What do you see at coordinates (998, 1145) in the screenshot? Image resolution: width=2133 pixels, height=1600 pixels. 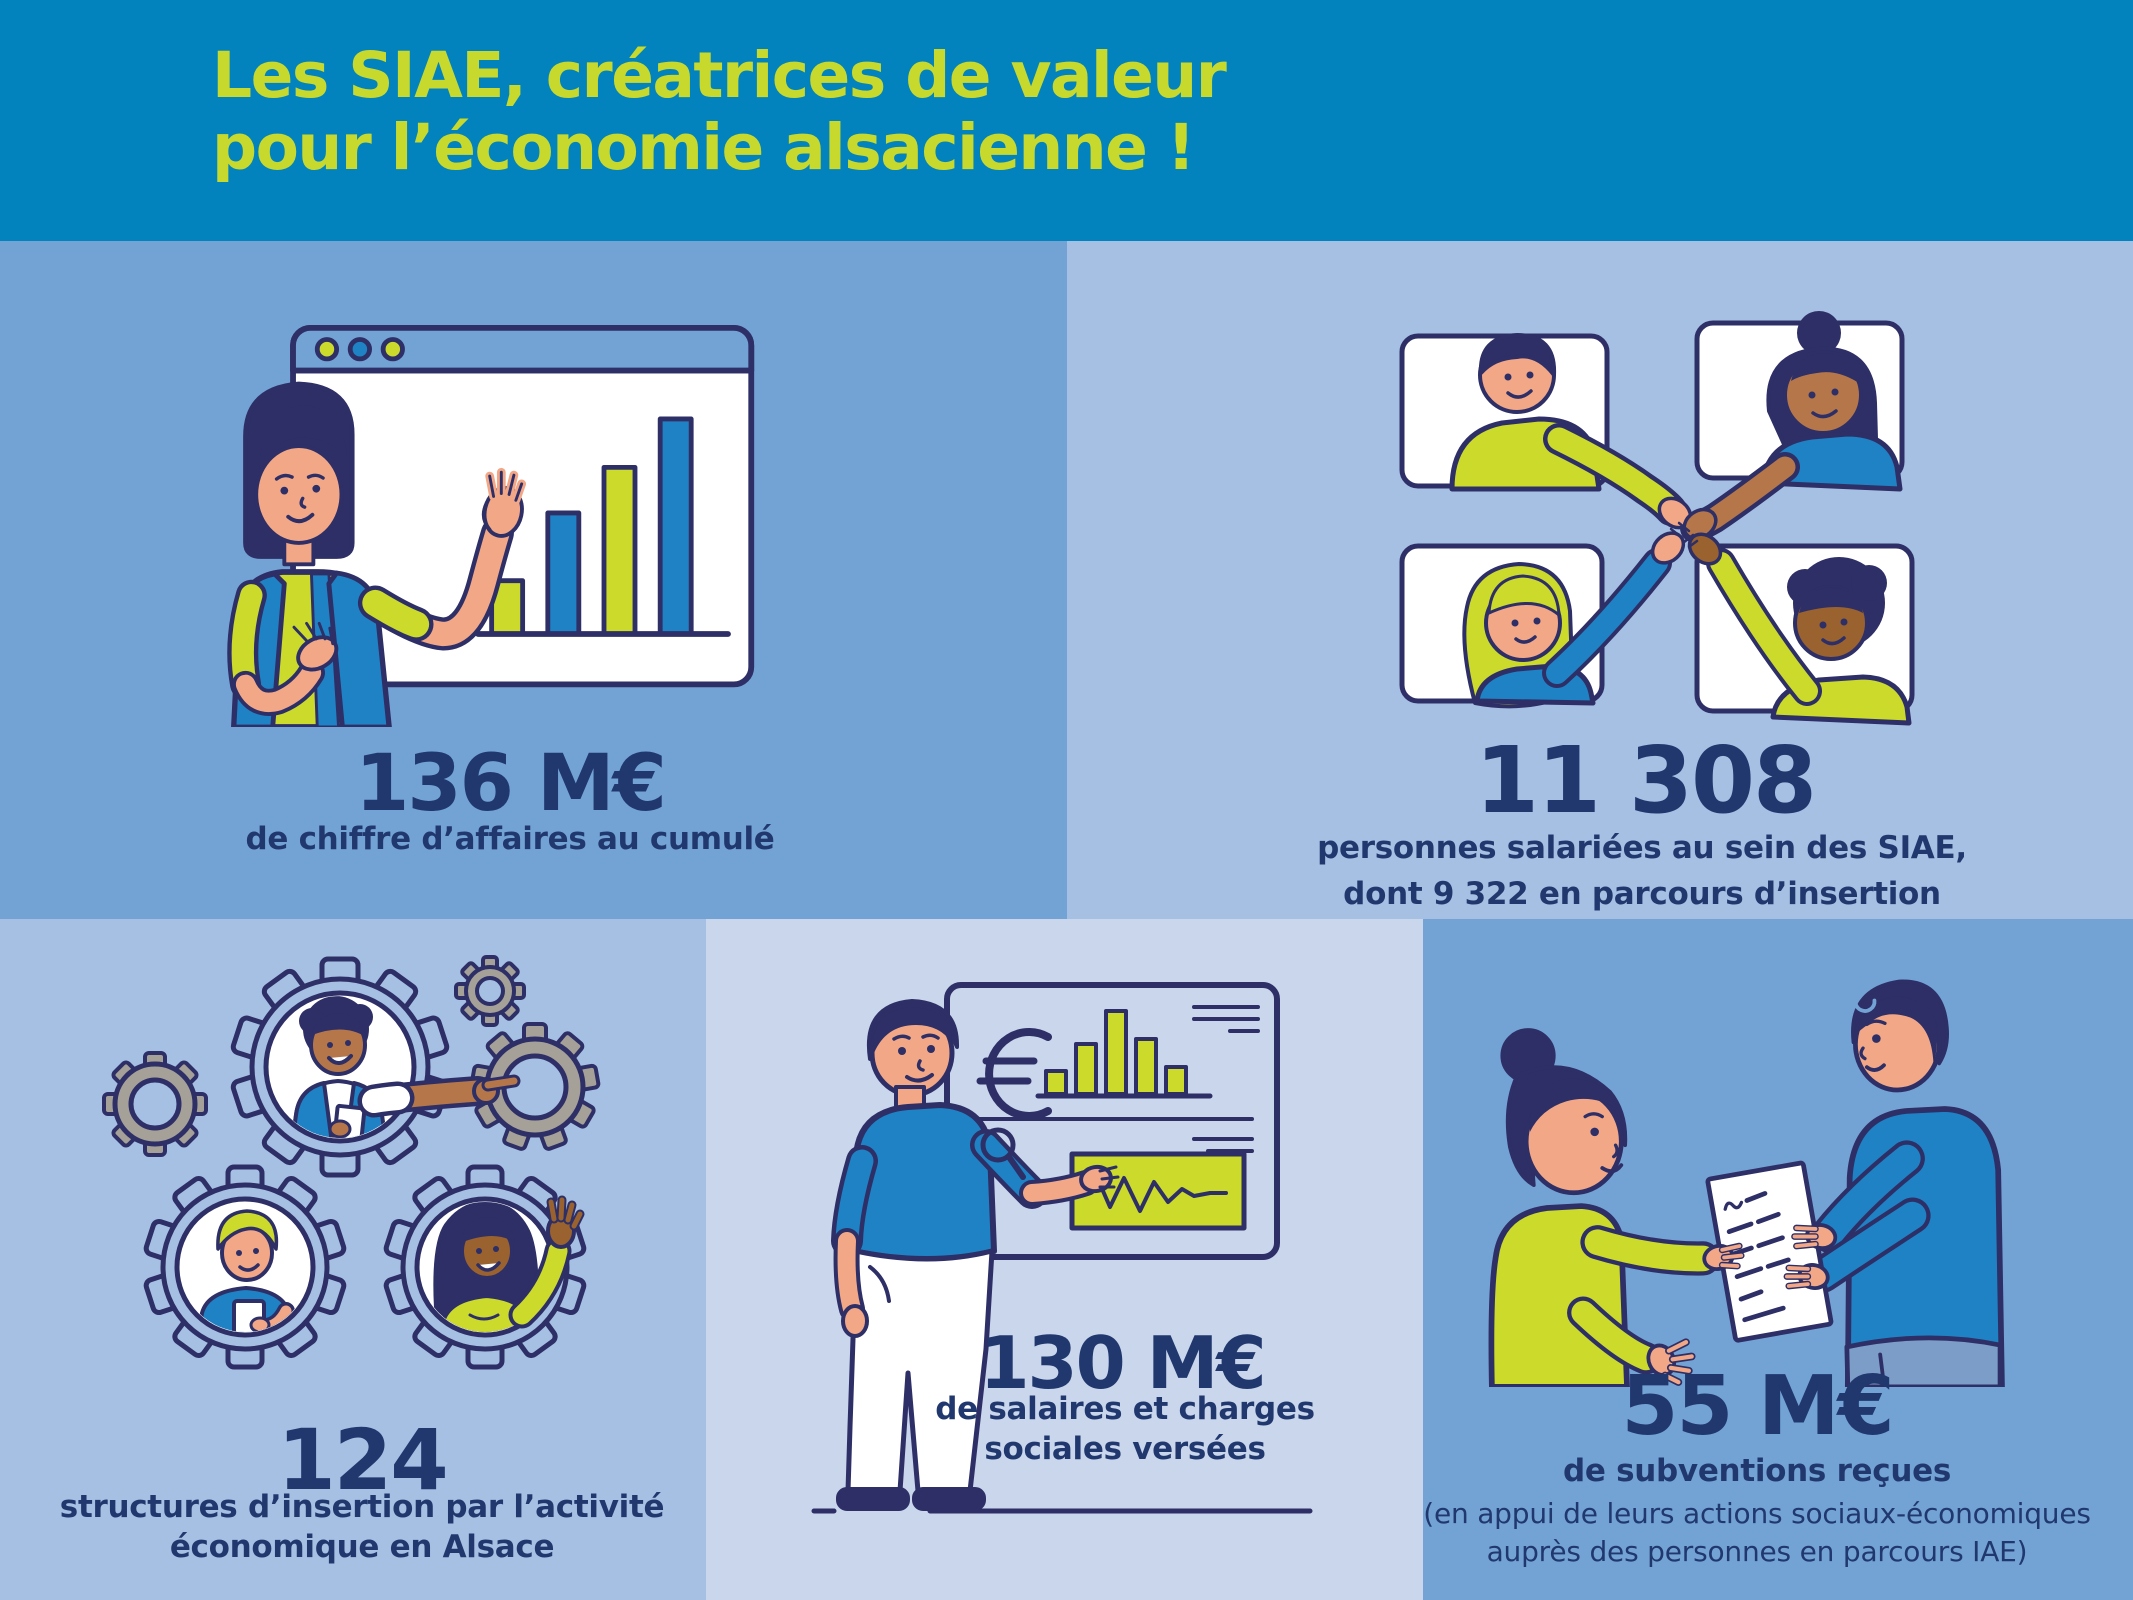 I see `magnifier-icon` at bounding box center [998, 1145].